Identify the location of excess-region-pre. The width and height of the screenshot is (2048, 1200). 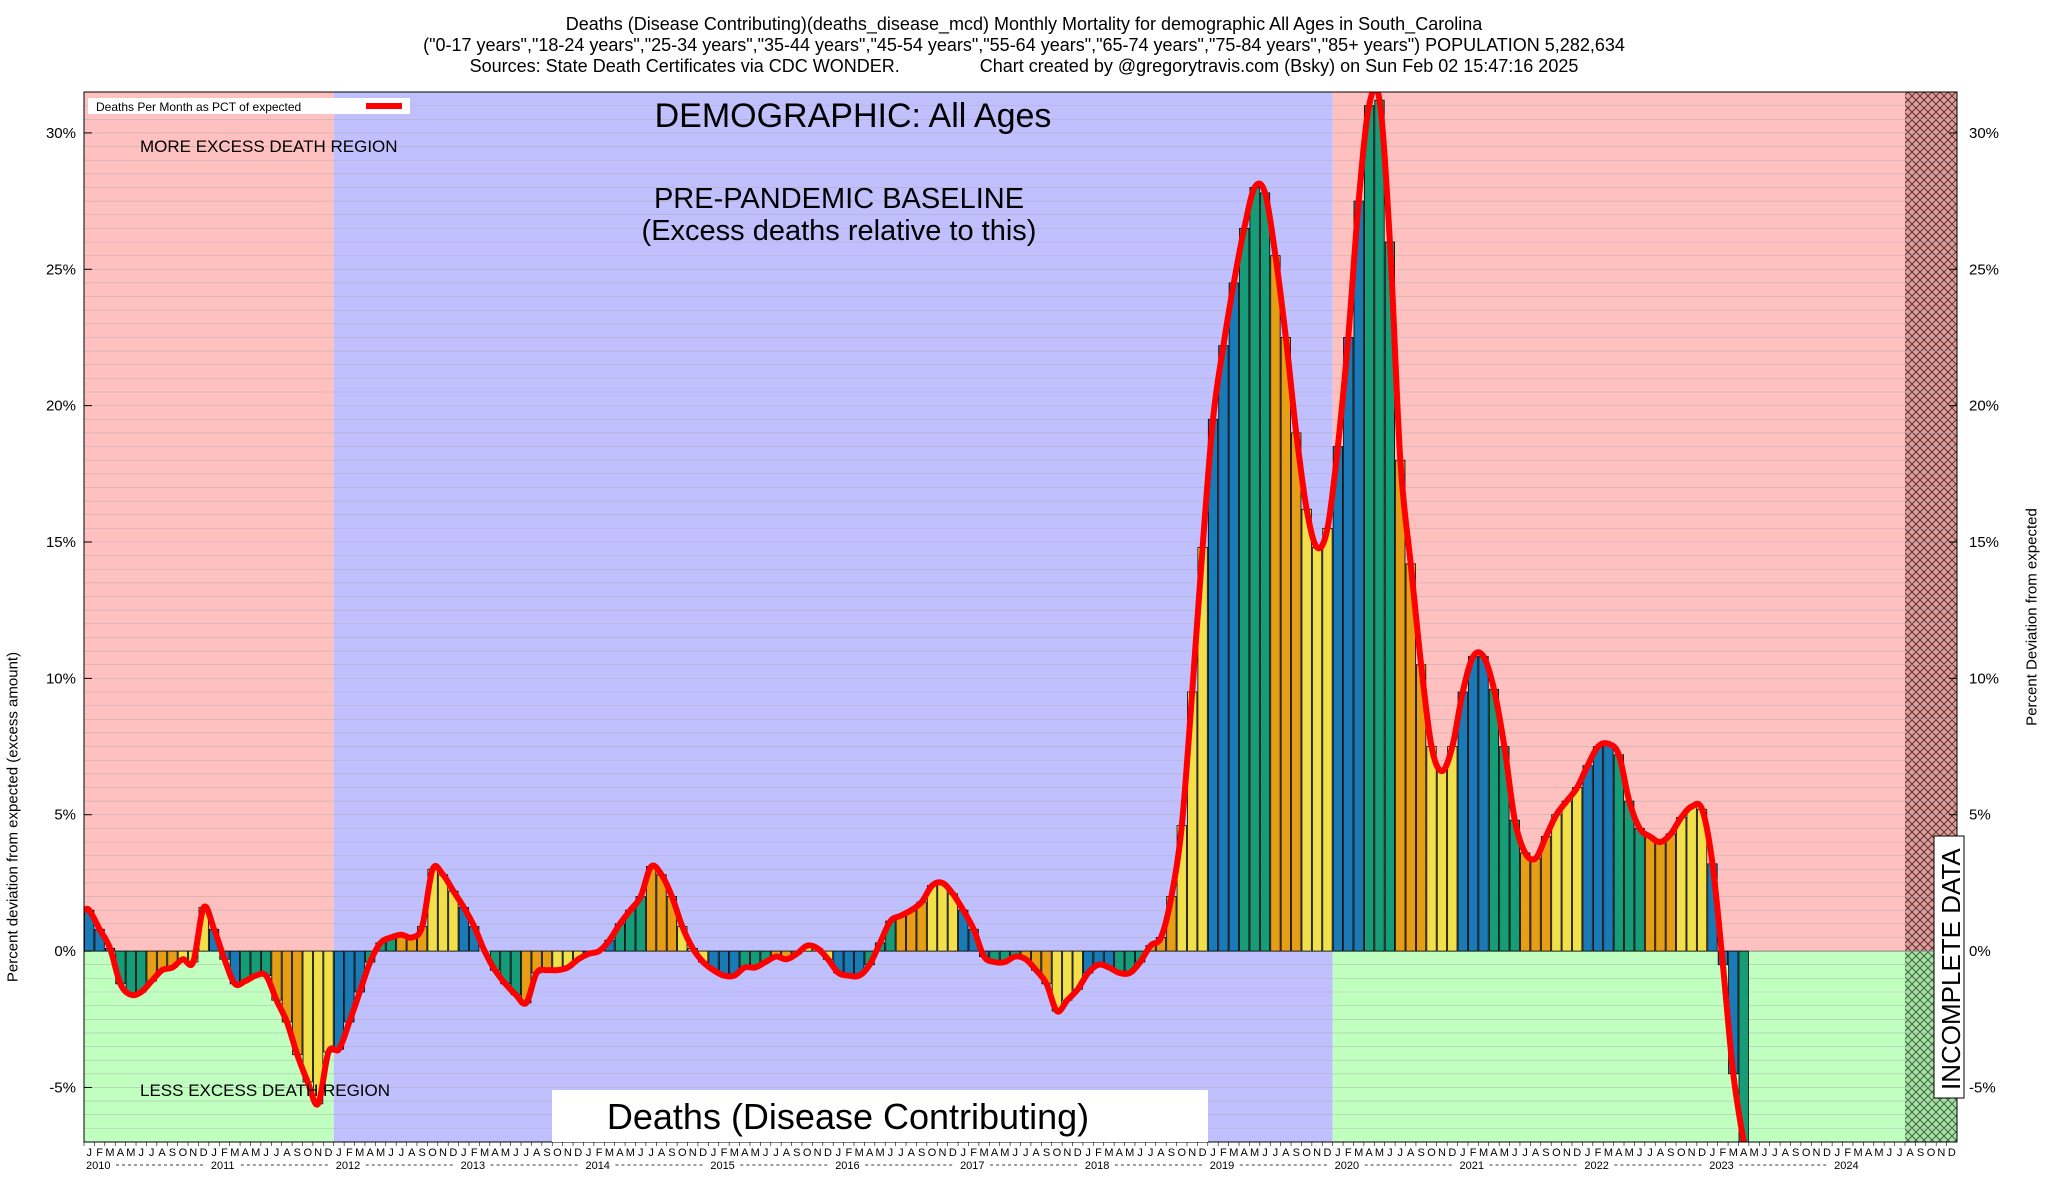
(209, 522).